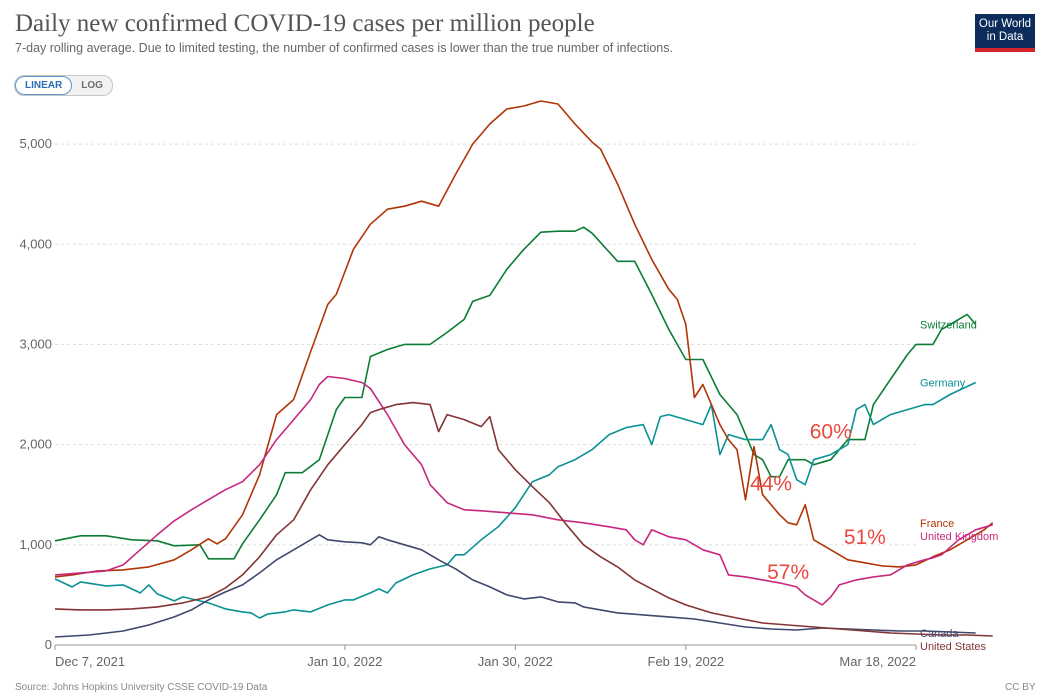  What do you see at coordinates (515, 661) in the screenshot?
I see `x-tick-label: Jan 30, 2022` at bounding box center [515, 661].